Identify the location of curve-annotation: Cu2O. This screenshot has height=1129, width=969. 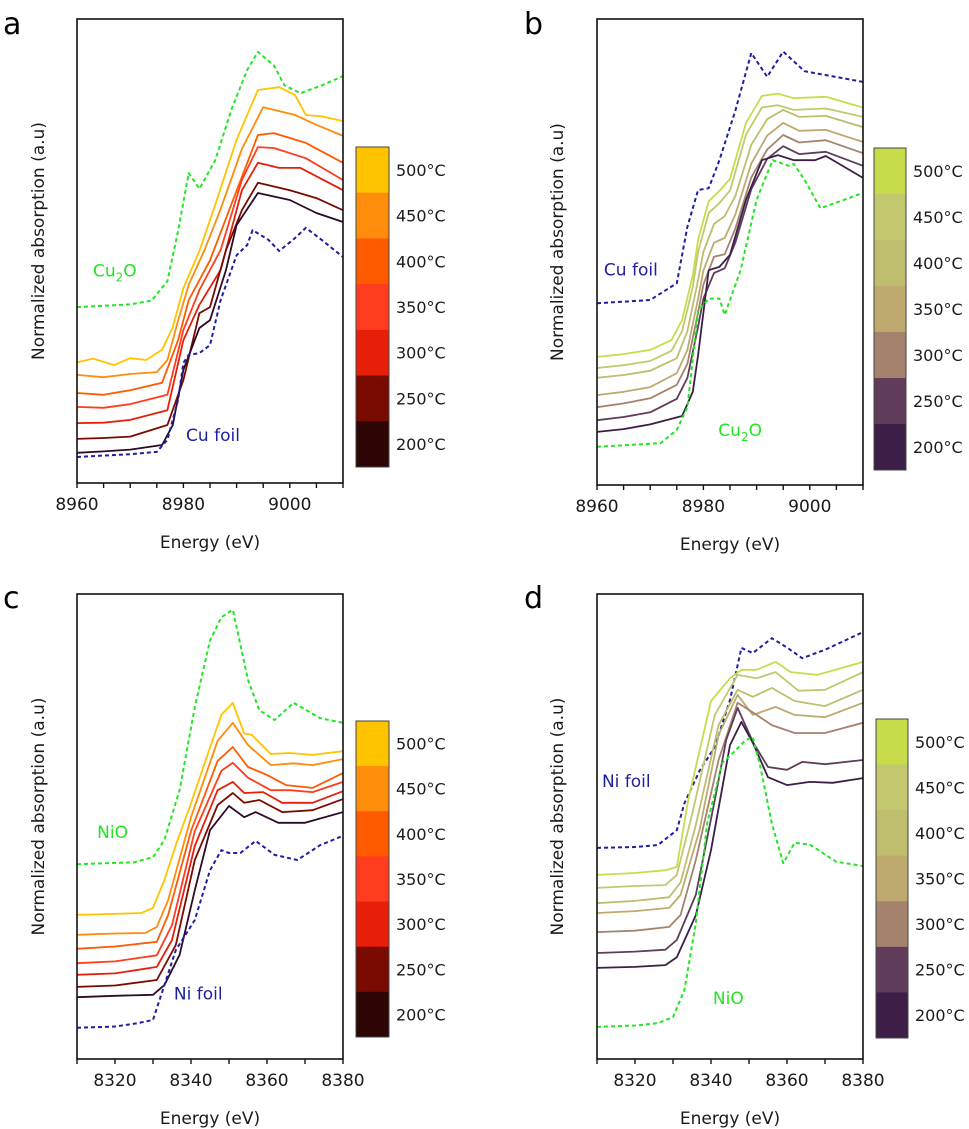
(115, 273).